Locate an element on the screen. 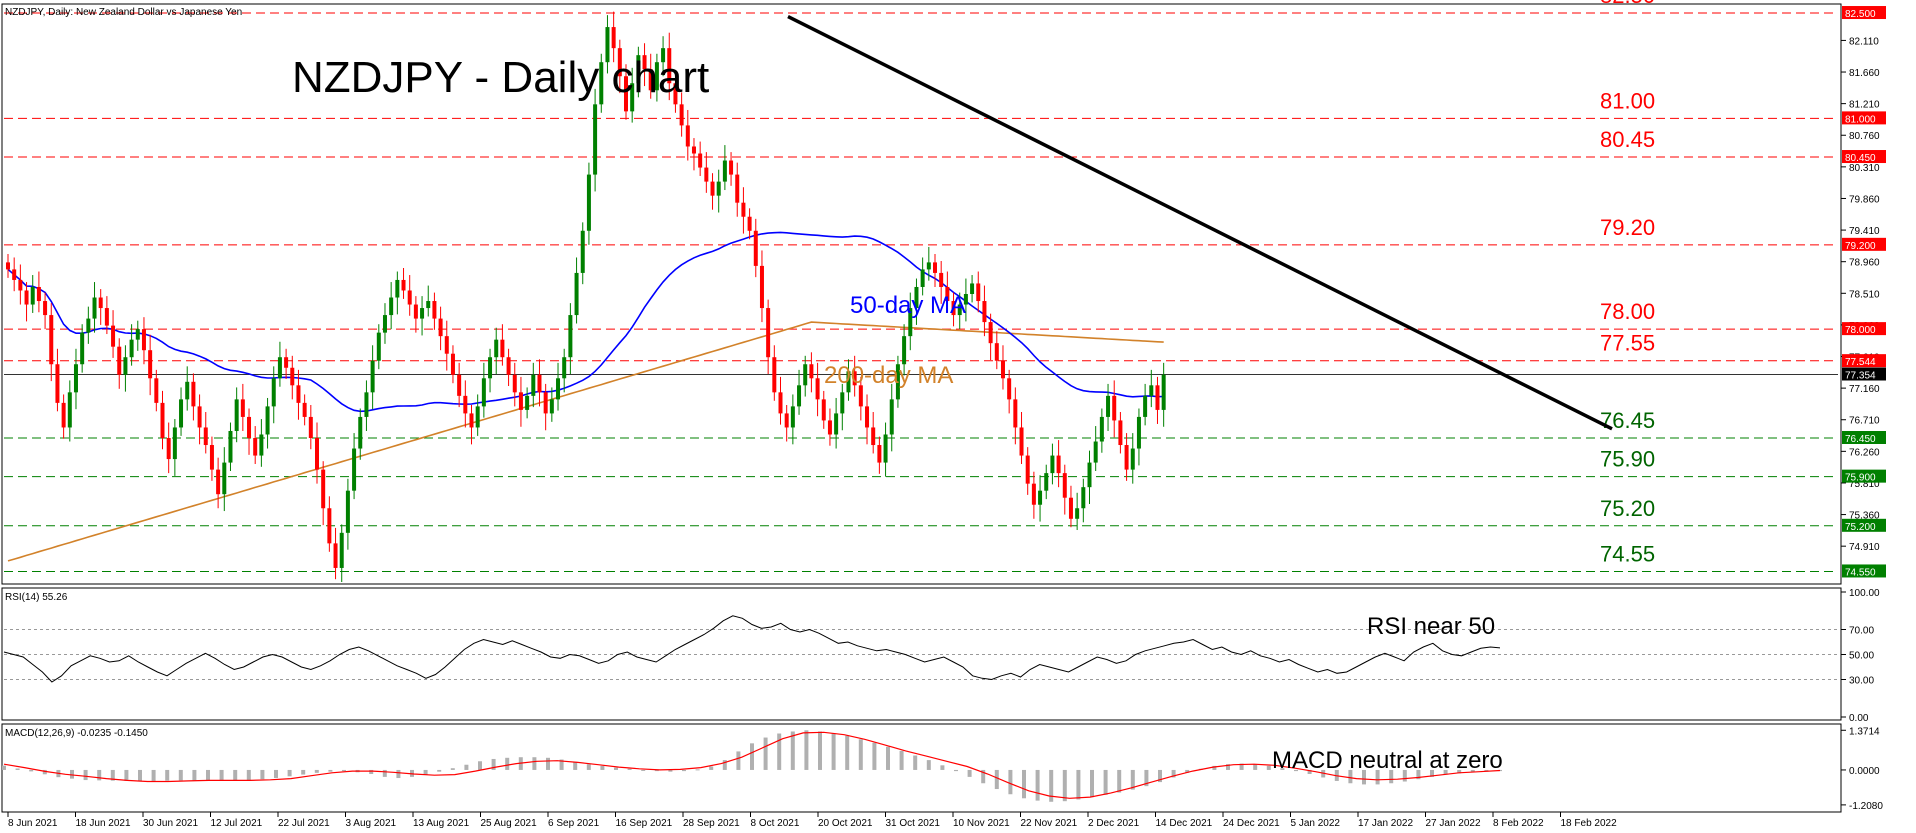 Image resolution: width=1916 pixels, height=833 pixels. macd-y-tick-label: -1.2080 is located at coordinates (1866, 806).